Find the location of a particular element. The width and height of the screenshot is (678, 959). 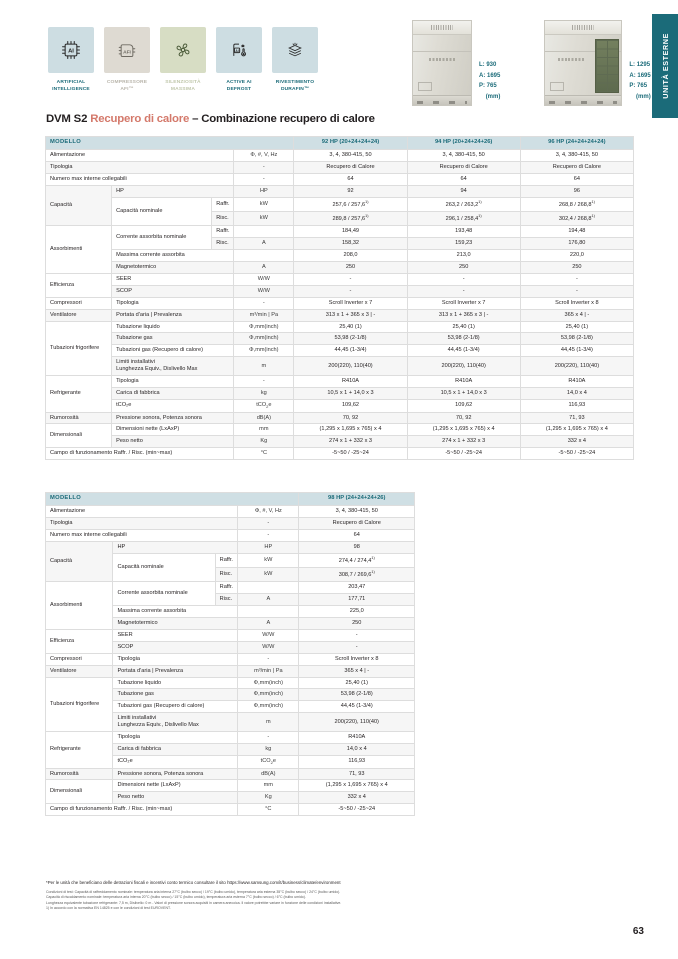

cell-value: 94 is located at coordinates (463, 191).